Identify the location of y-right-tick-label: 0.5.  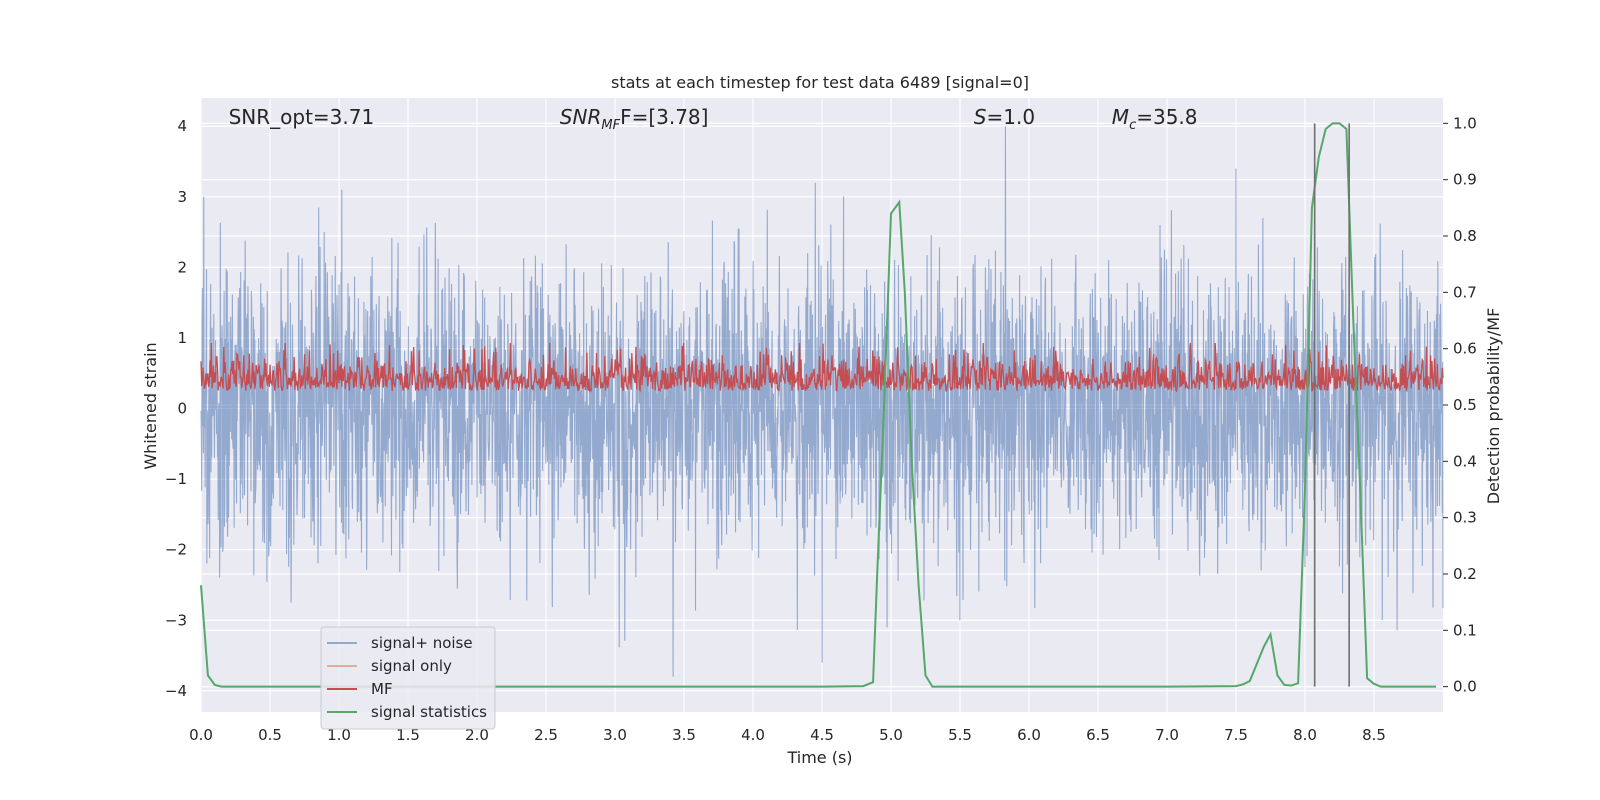
(1465, 405).